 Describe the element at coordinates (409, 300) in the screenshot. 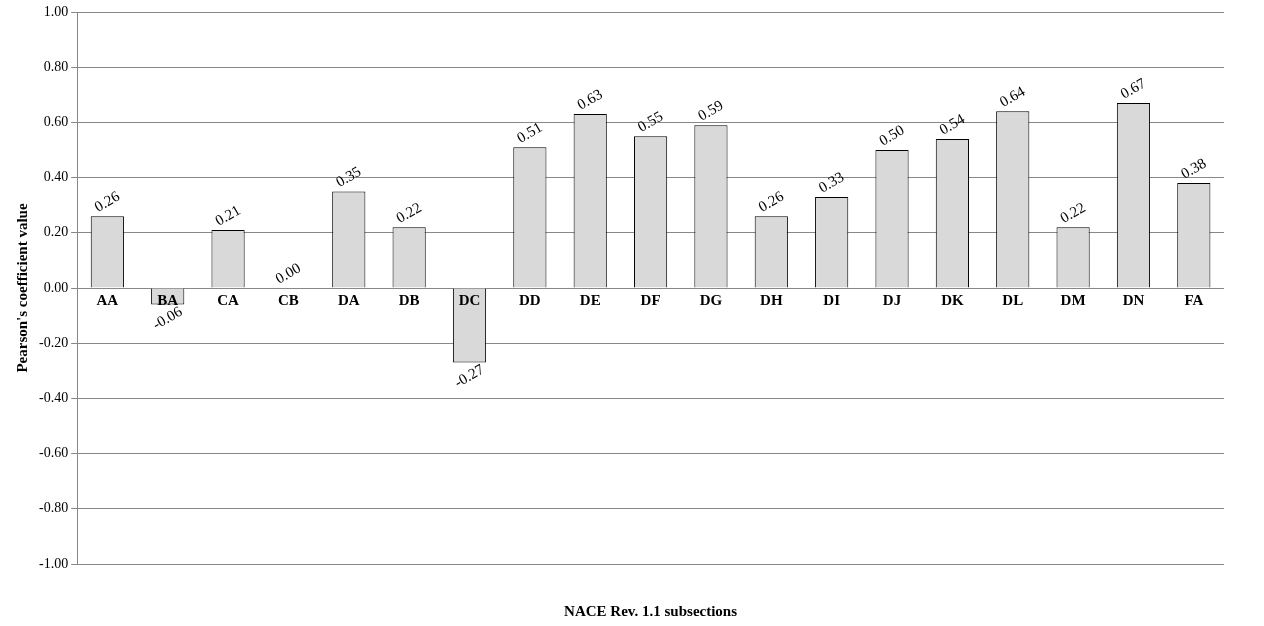

I see `x-tick-label: DB` at that location.